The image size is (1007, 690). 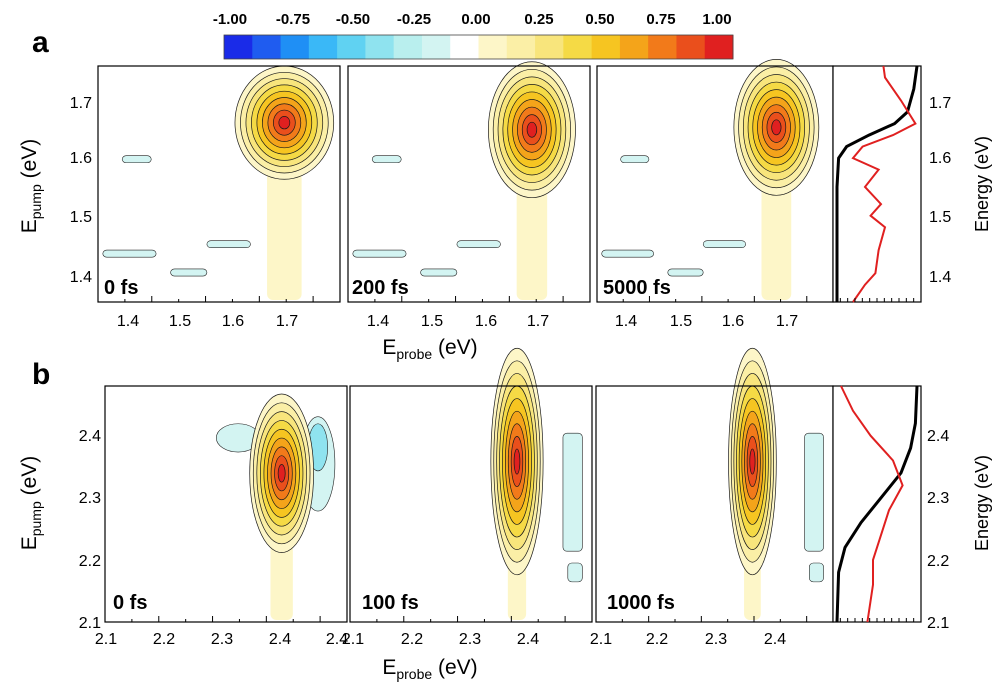 I want to click on y-axis-title-a: Epump (eV), so click(x=31, y=186).